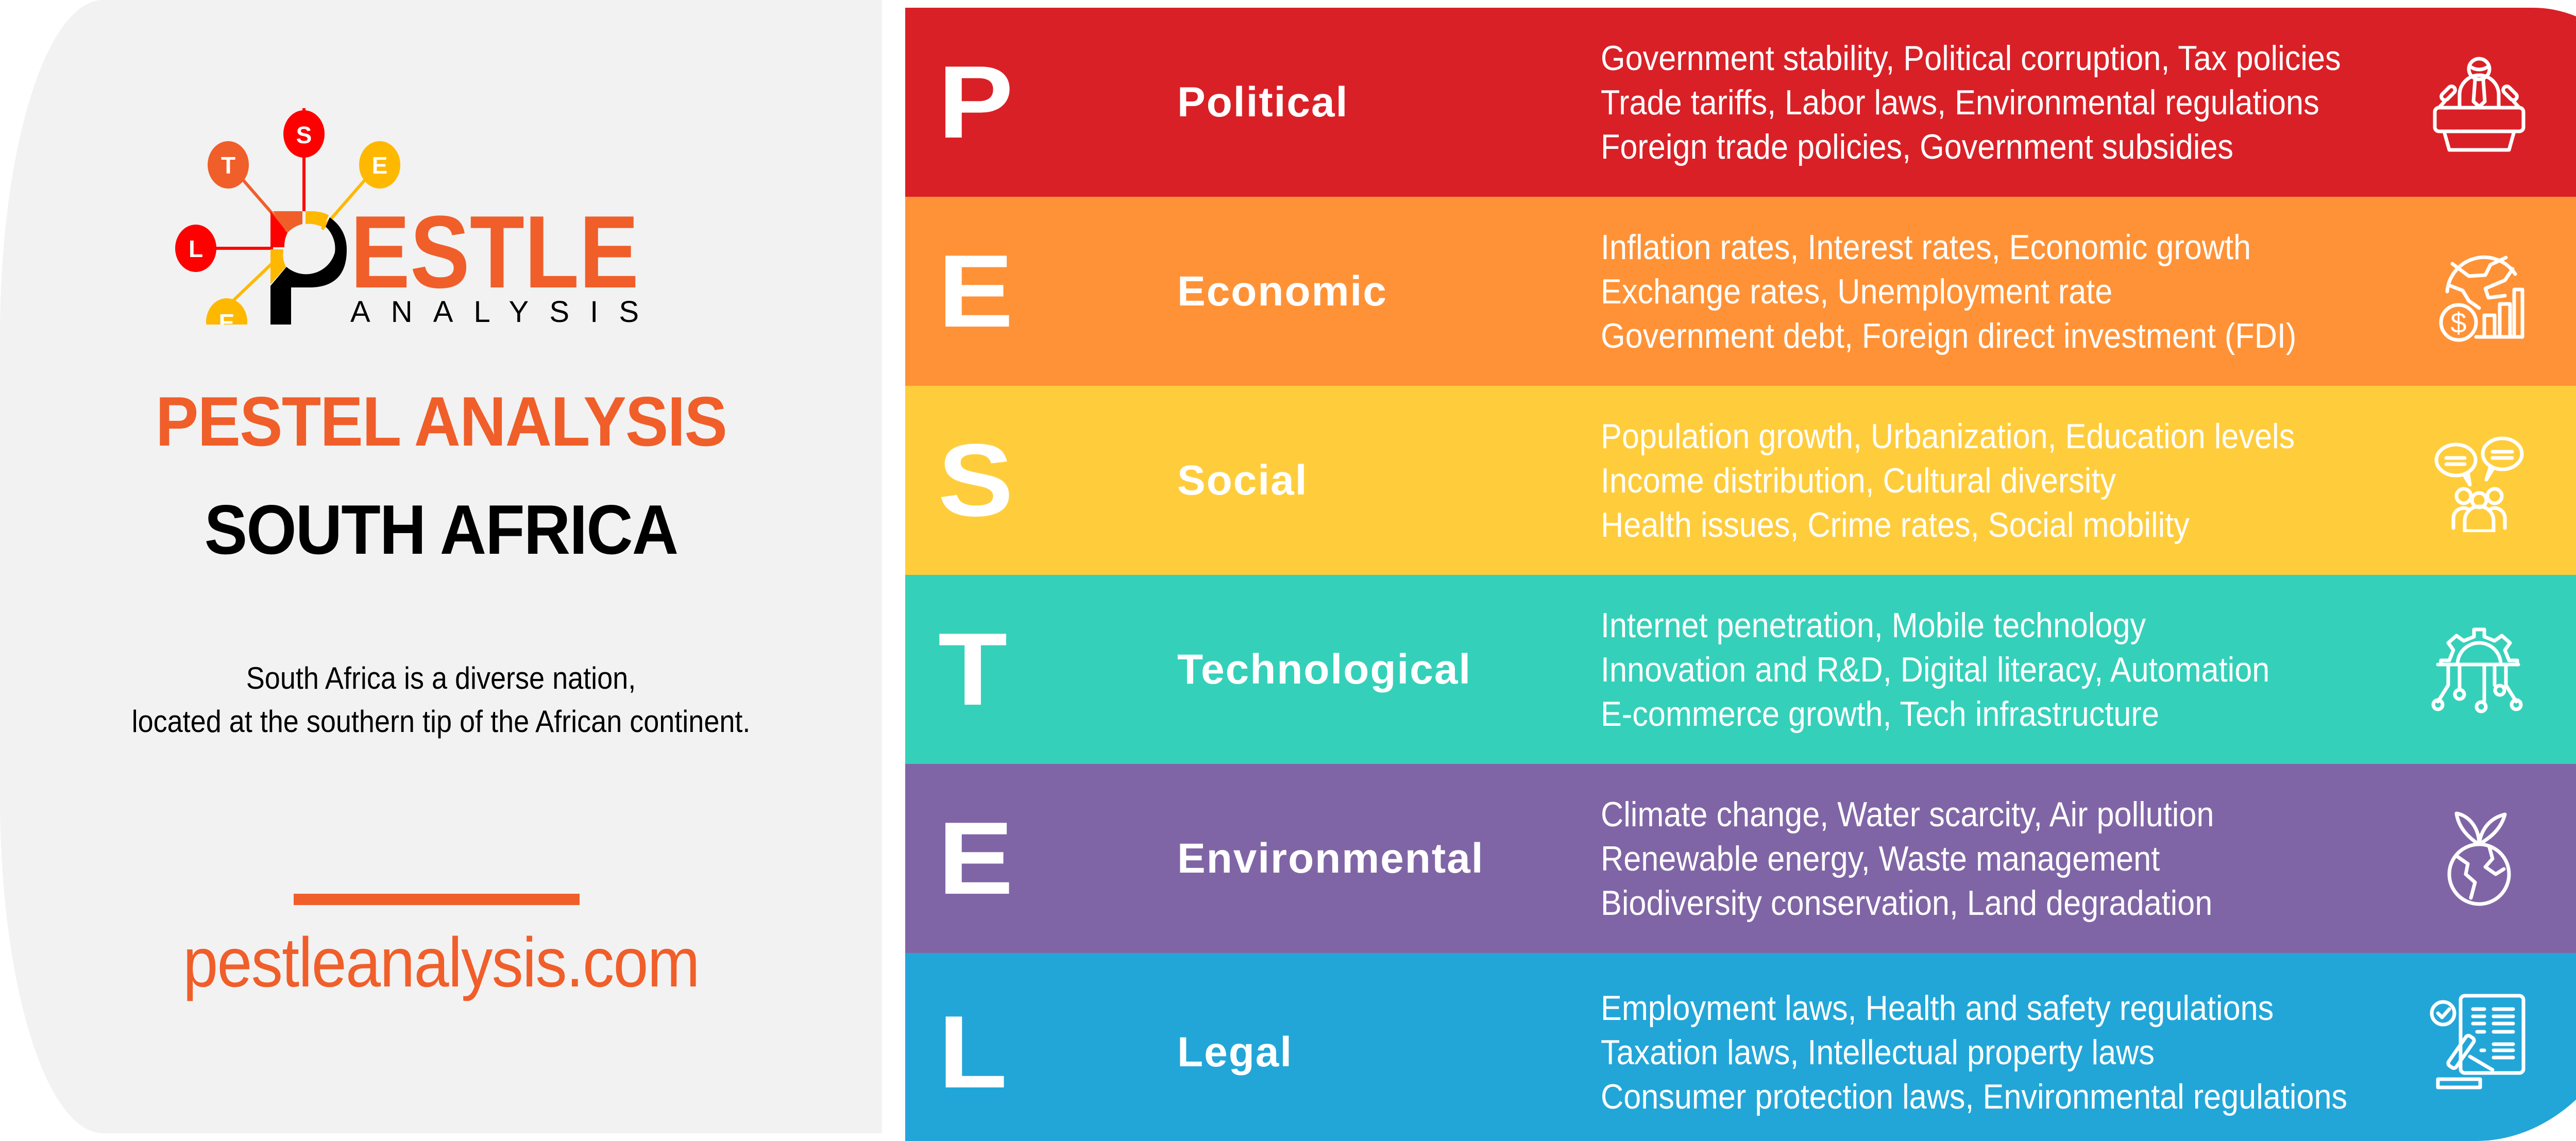  What do you see at coordinates (2479, 858) in the screenshot?
I see `globe-leaves-icon` at bounding box center [2479, 858].